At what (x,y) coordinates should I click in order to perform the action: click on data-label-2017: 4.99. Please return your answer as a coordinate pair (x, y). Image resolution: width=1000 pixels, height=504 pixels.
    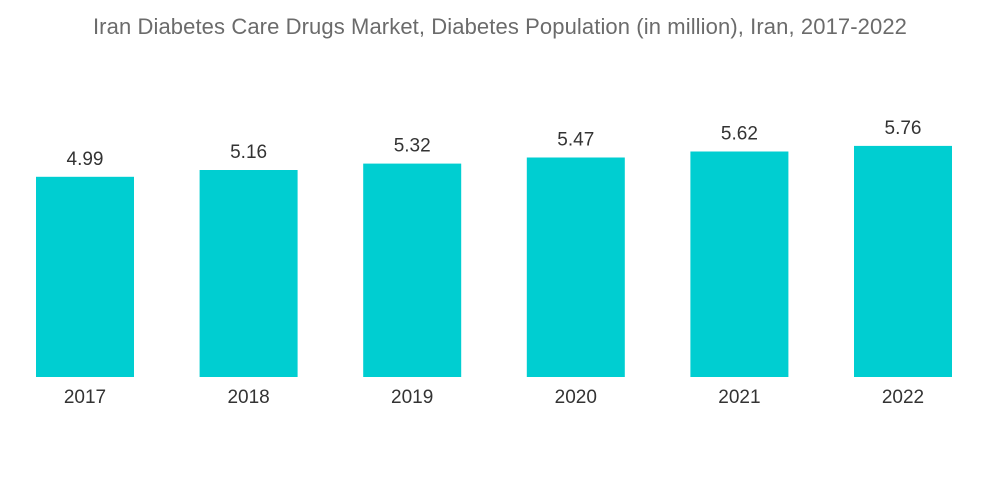
    Looking at the image, I should click on (85, 159).